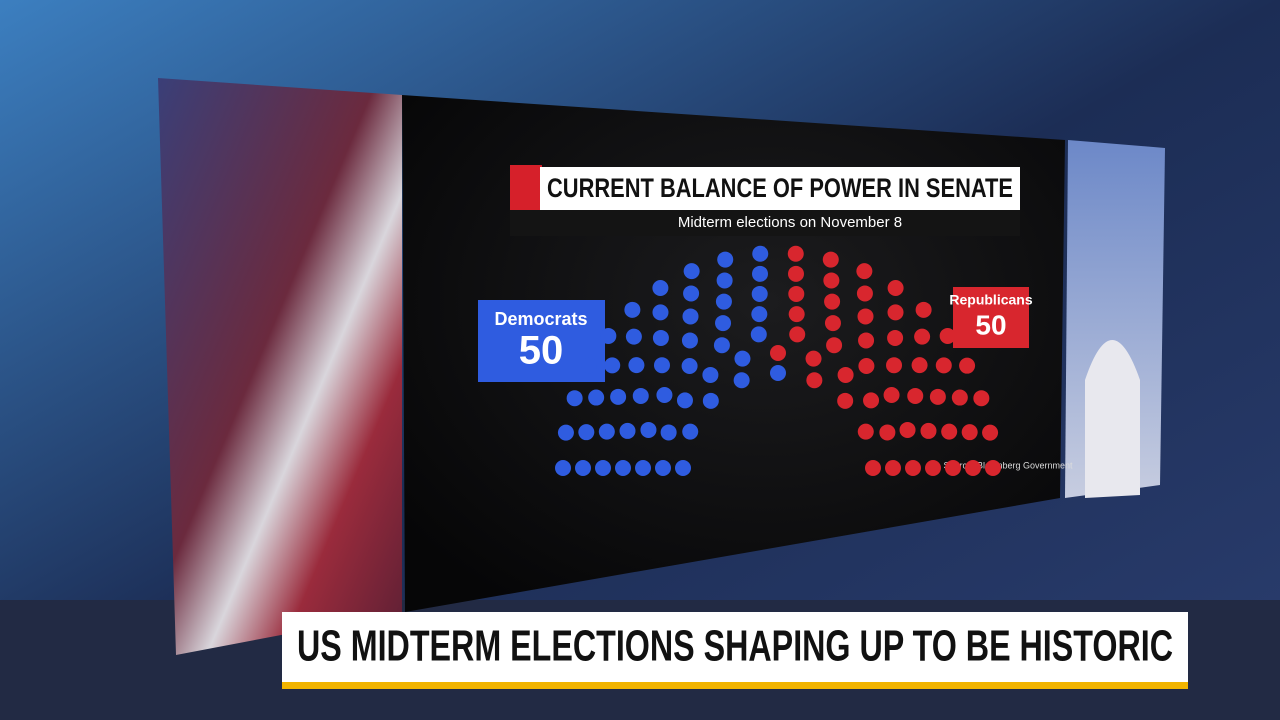 The height and width of the screenshot is (720, 1280). Describe the element at coordinates (526, 187) in the screenshot. I see `title-accent` at that location.